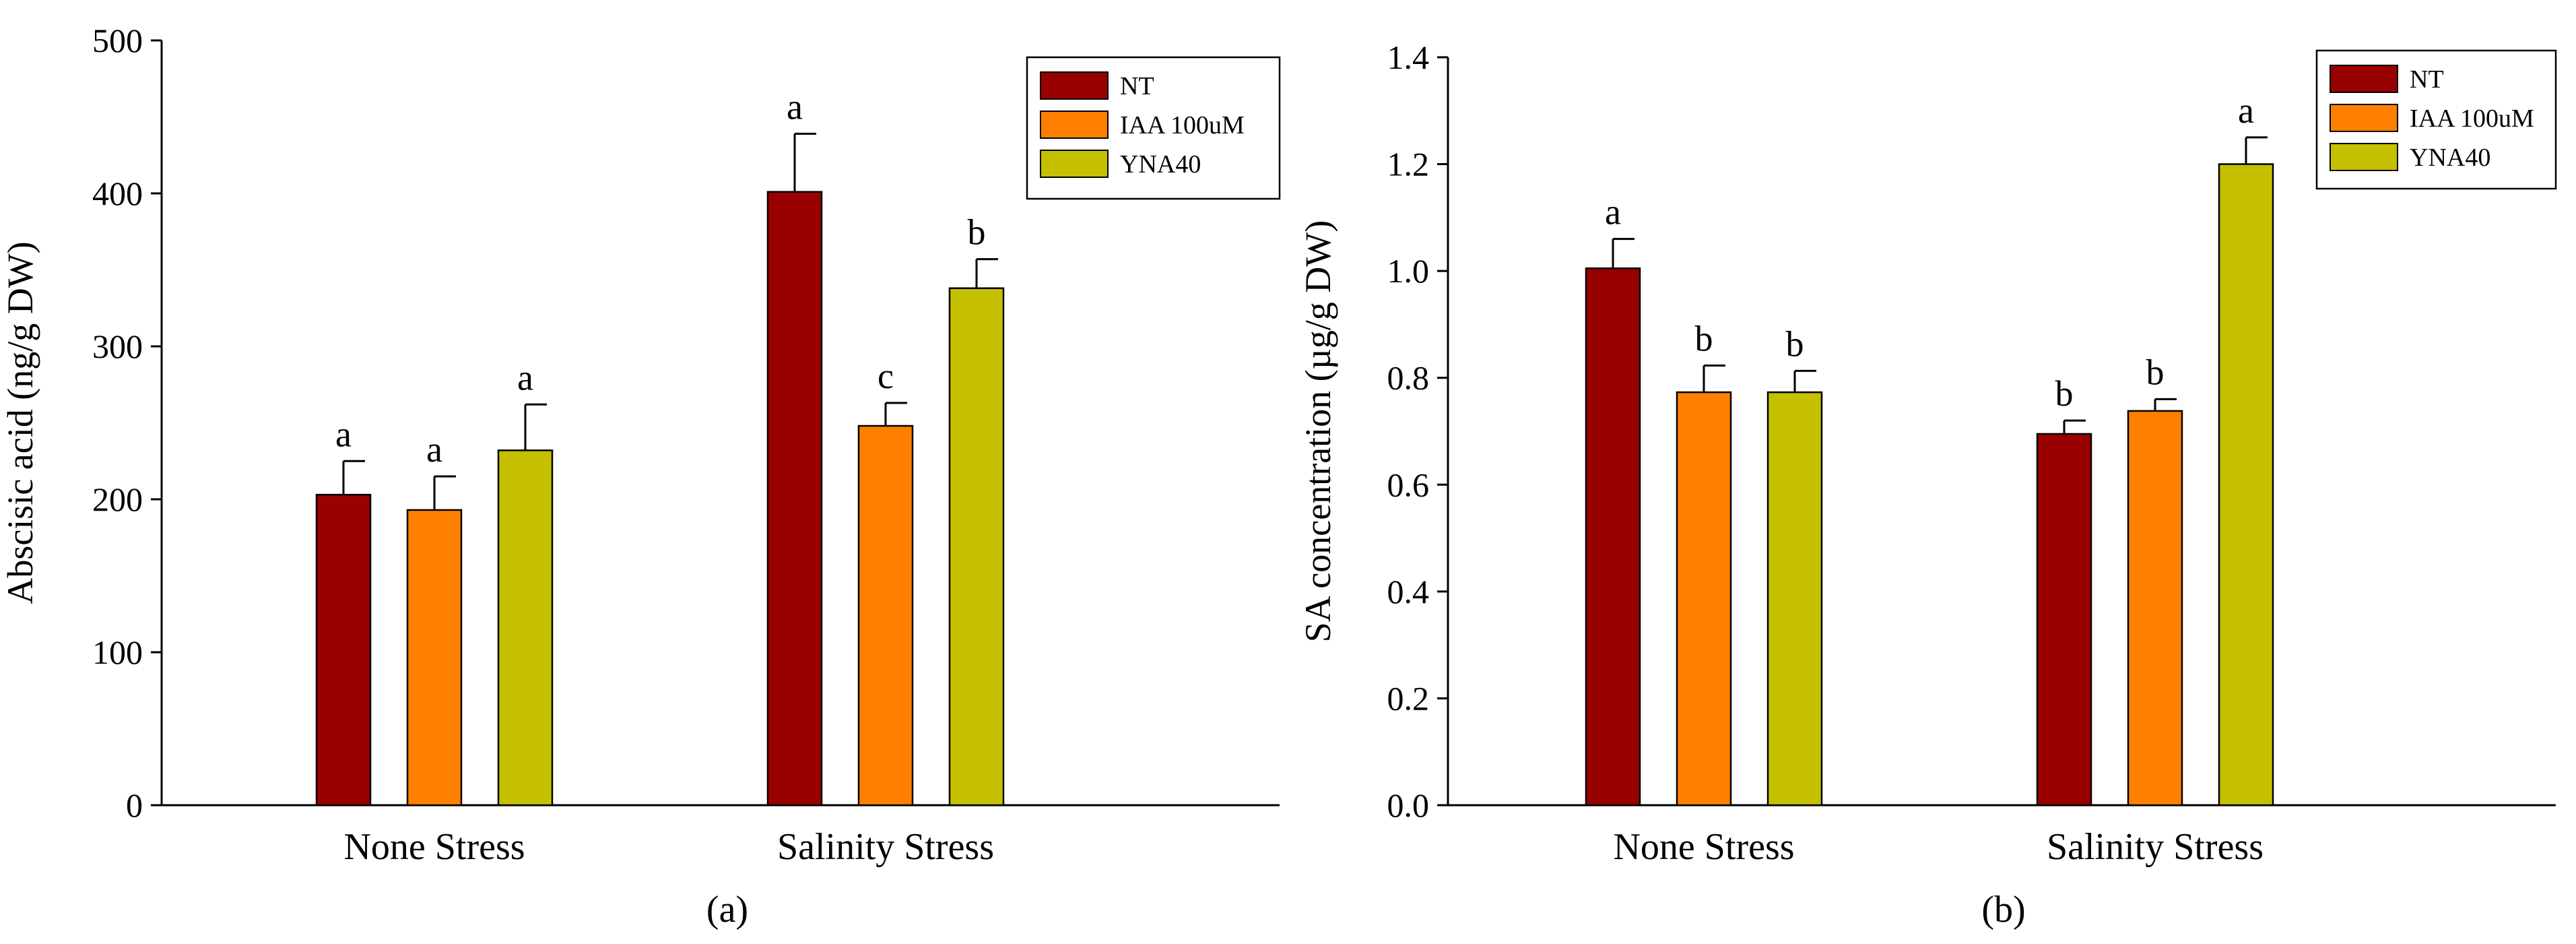 The image size is (2576, 944). I want to click on y-axis-label: SA concentration (µg/g DW), so click(1318, 431).